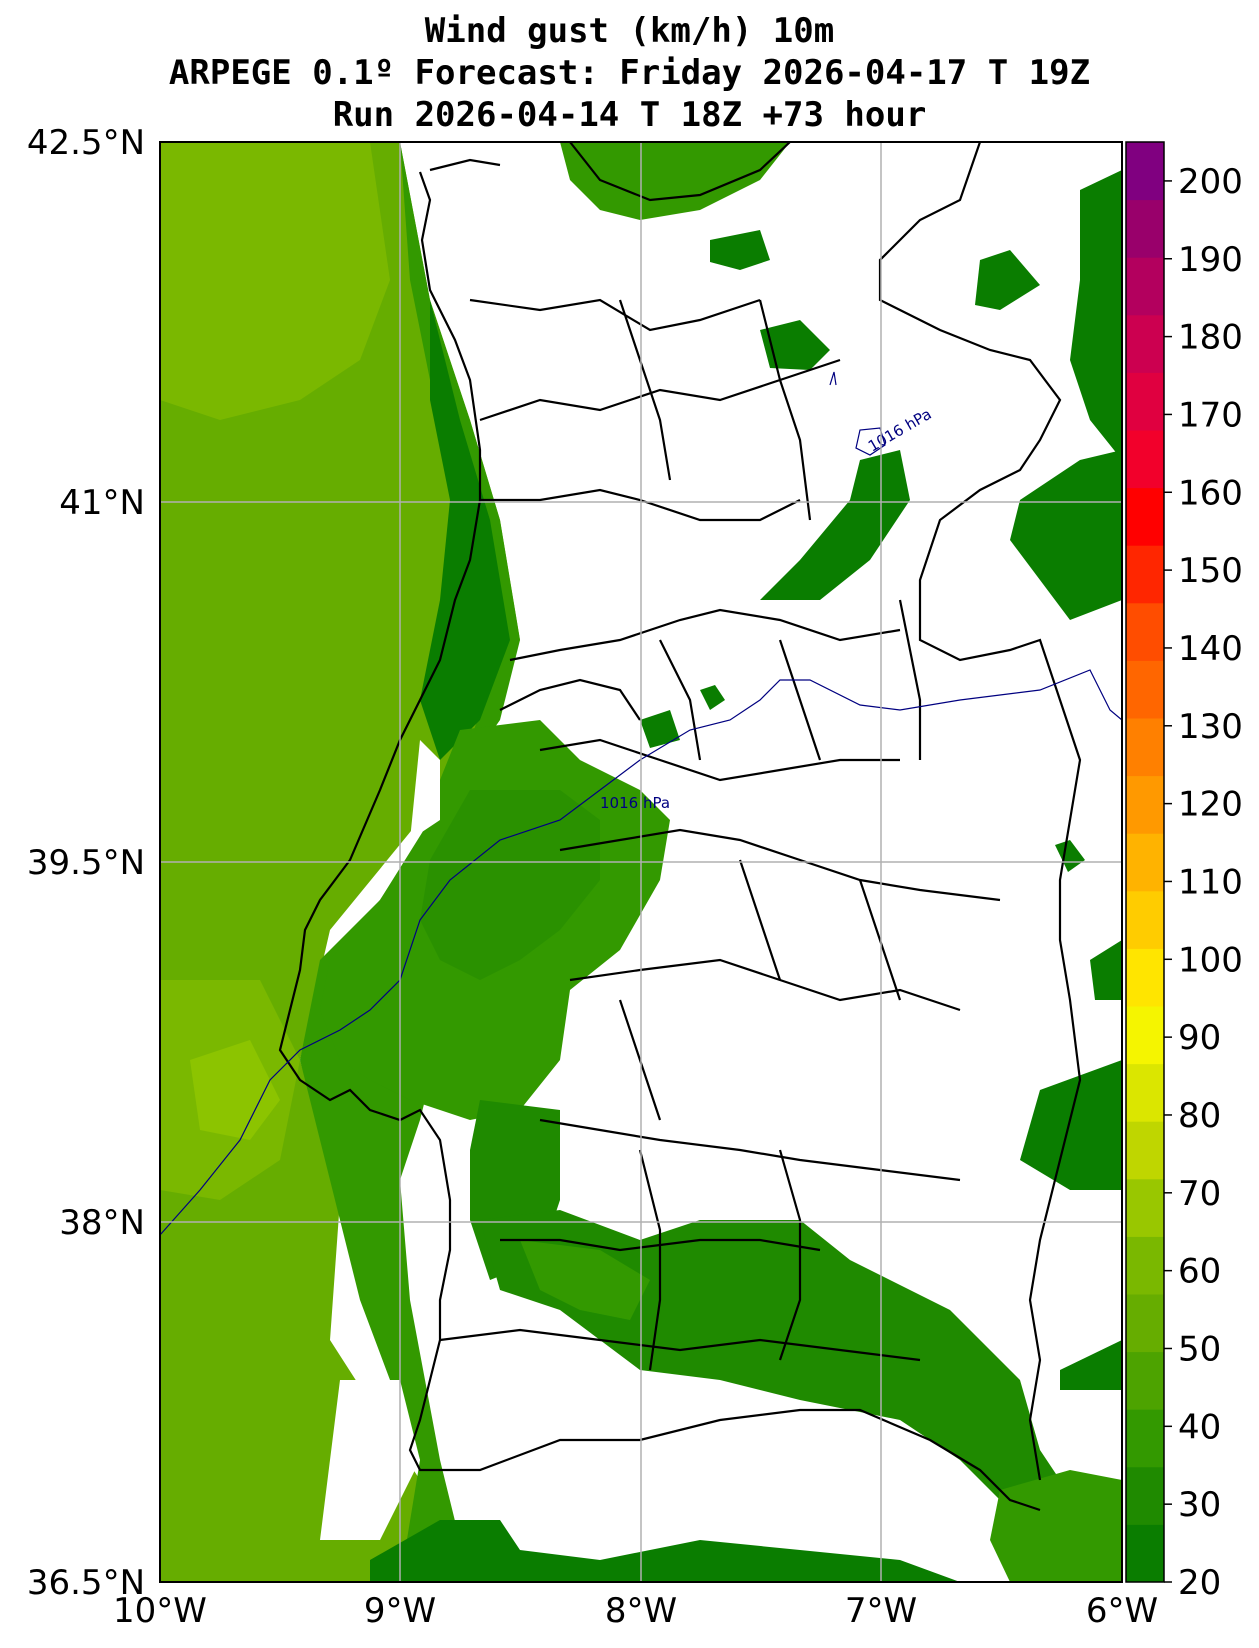 This screenshot has width=1259, height=1648. What do you see at coordinates (833, 378) in the screenshot?
I see `isobar-loop-small` at bounding box center [833, 378].